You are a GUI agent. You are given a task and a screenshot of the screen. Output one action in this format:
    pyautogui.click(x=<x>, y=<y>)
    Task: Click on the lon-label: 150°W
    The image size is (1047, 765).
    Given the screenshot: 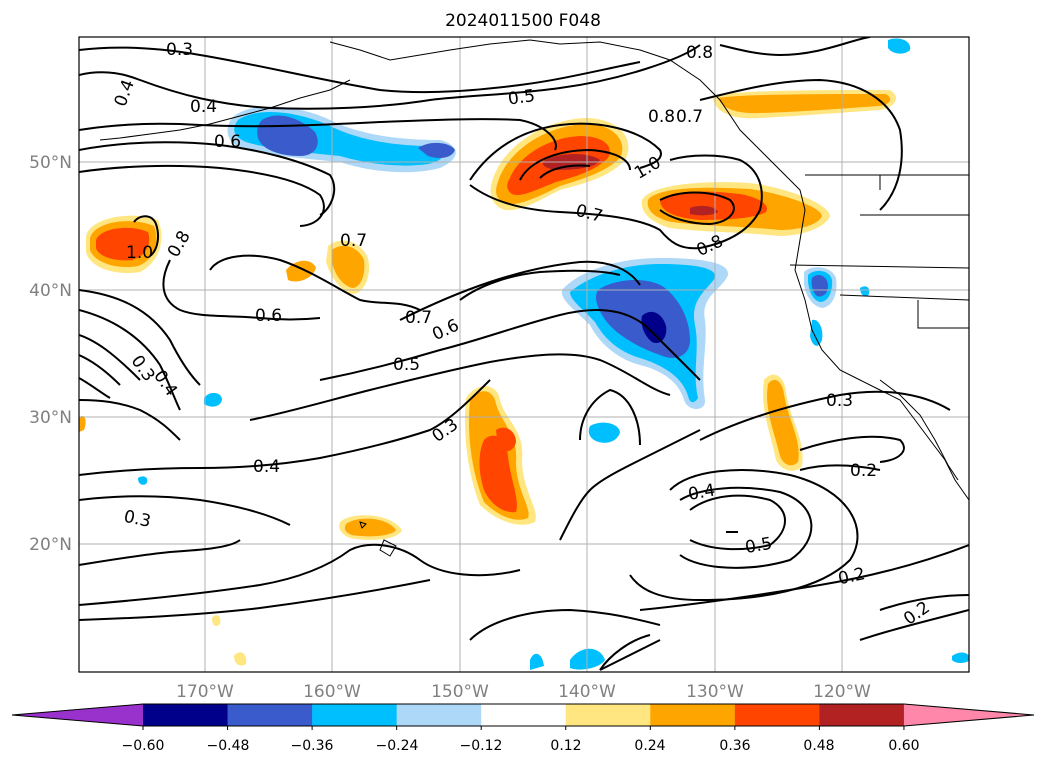 What is the action you would take?
    pyautogui.click(x=460, y=692)
    